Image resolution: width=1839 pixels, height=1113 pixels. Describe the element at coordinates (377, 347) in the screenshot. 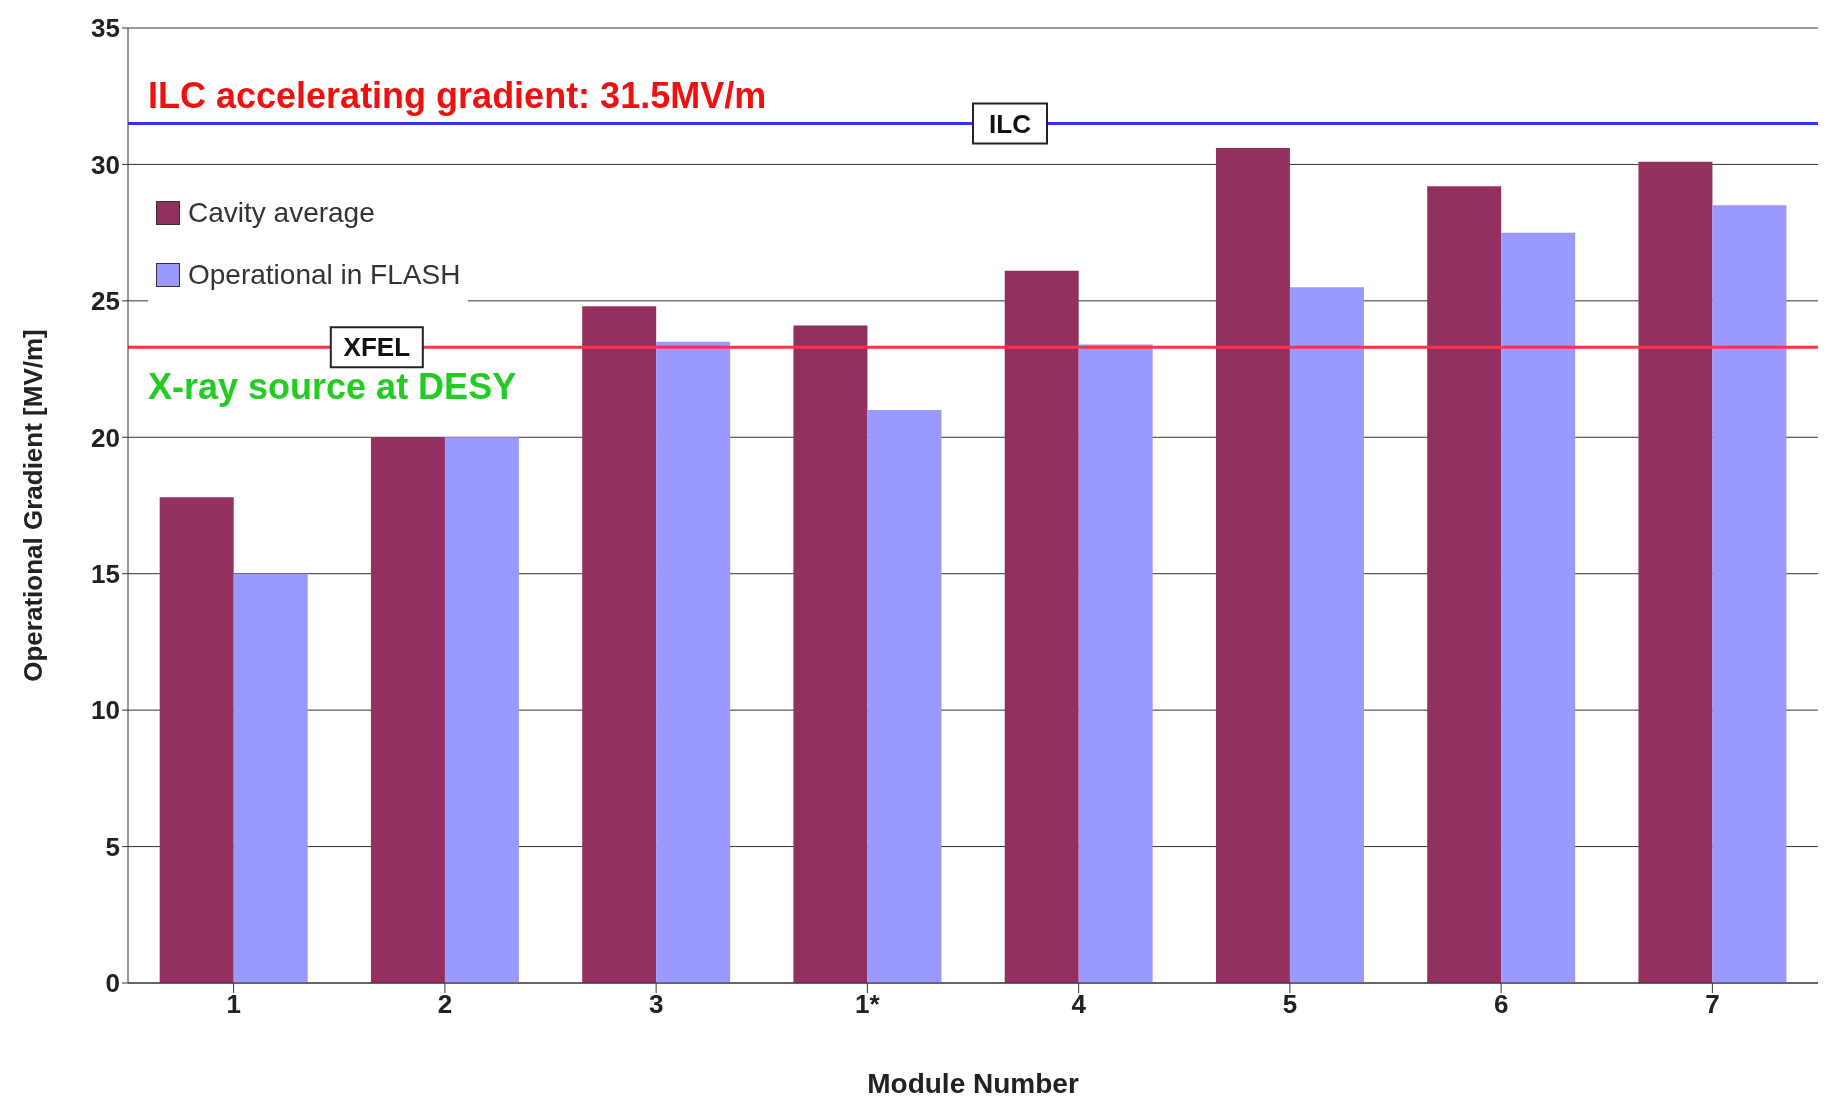

I see `ref-line-label: XFEL` at that location.